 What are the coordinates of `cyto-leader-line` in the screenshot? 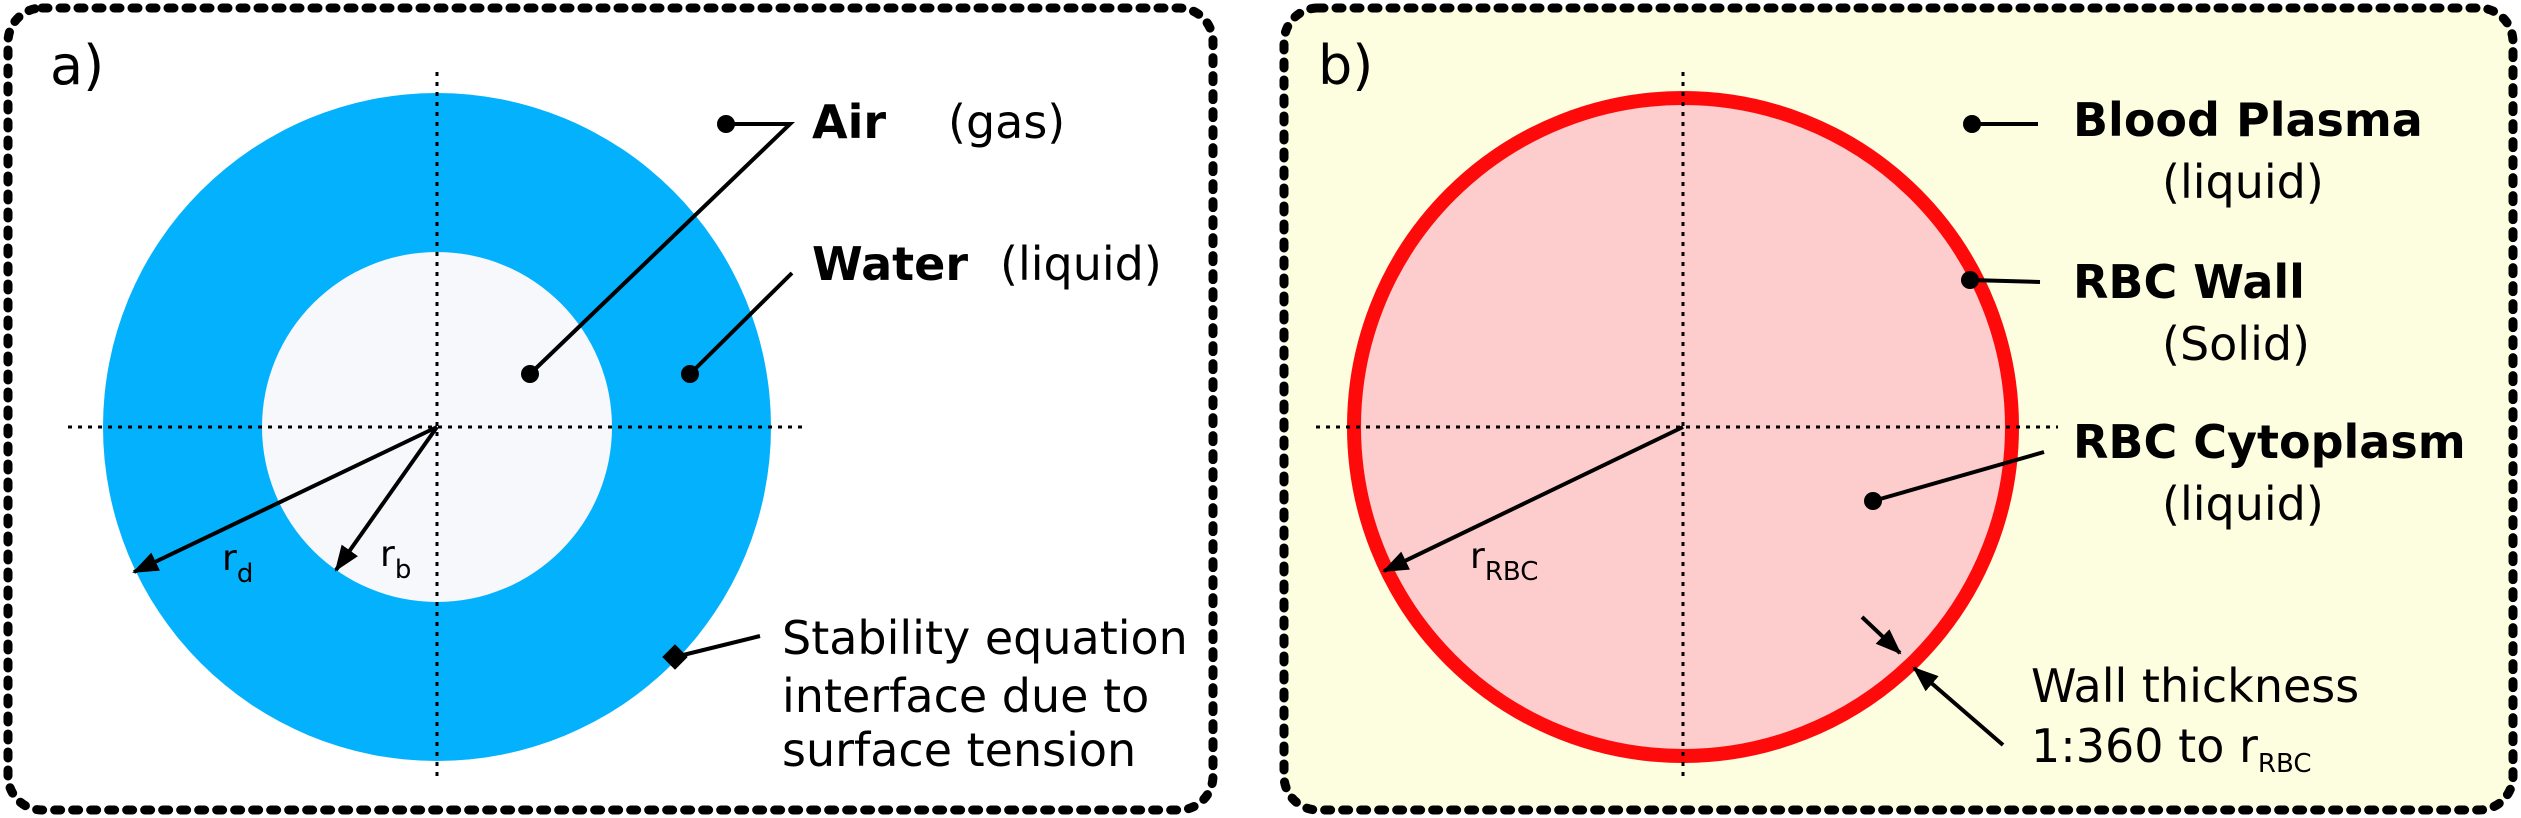 It's located at (1958, 476).